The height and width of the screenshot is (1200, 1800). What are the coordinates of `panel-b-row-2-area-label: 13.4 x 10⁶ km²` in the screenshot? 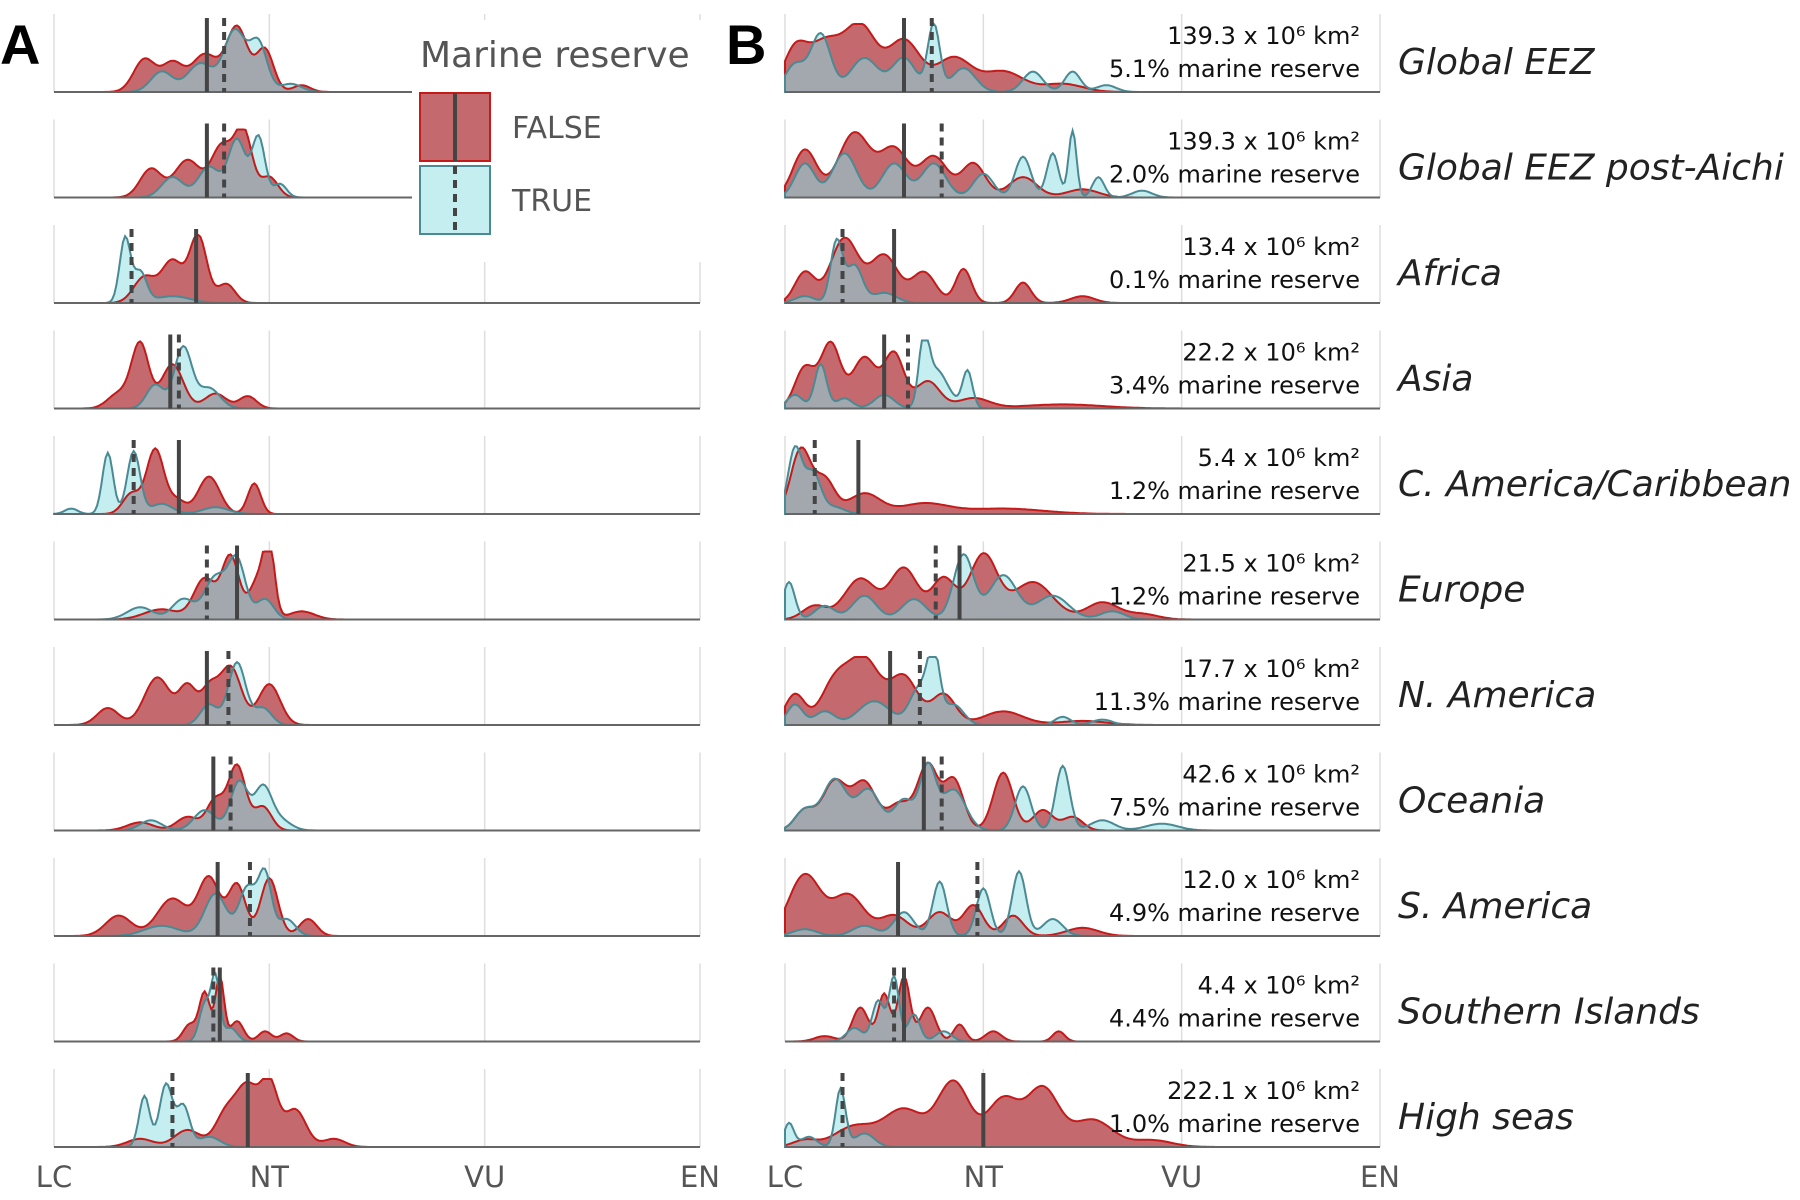 It's located at (1271, 247).